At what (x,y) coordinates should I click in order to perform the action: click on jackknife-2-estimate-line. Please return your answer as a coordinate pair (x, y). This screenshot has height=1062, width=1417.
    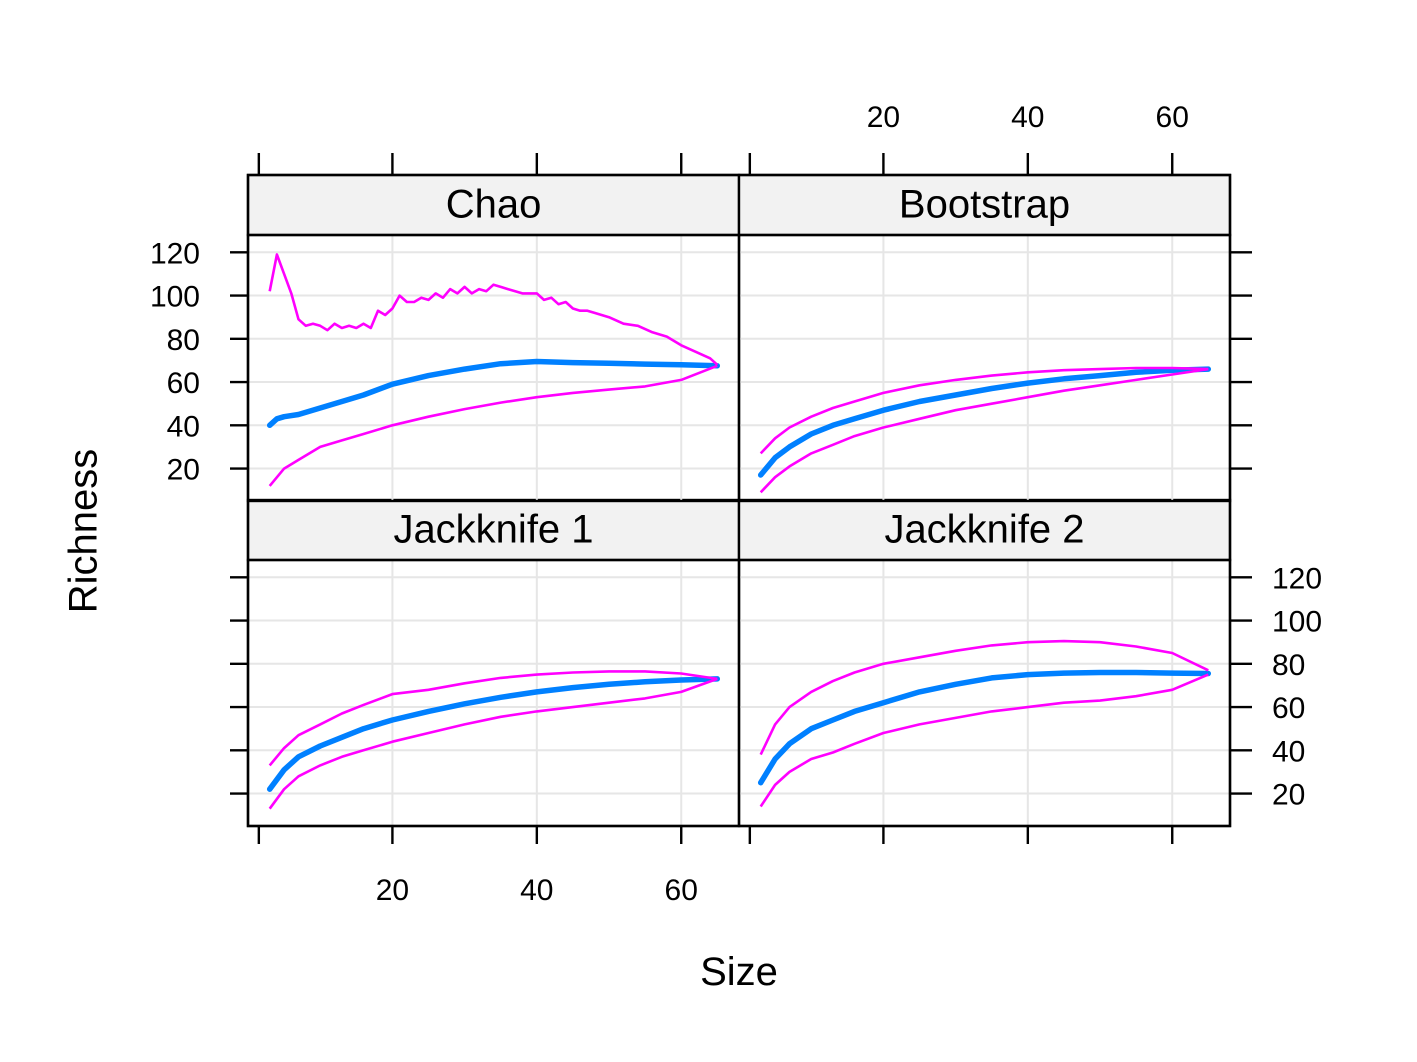
    Looking at the image, I should click on (984, 727).